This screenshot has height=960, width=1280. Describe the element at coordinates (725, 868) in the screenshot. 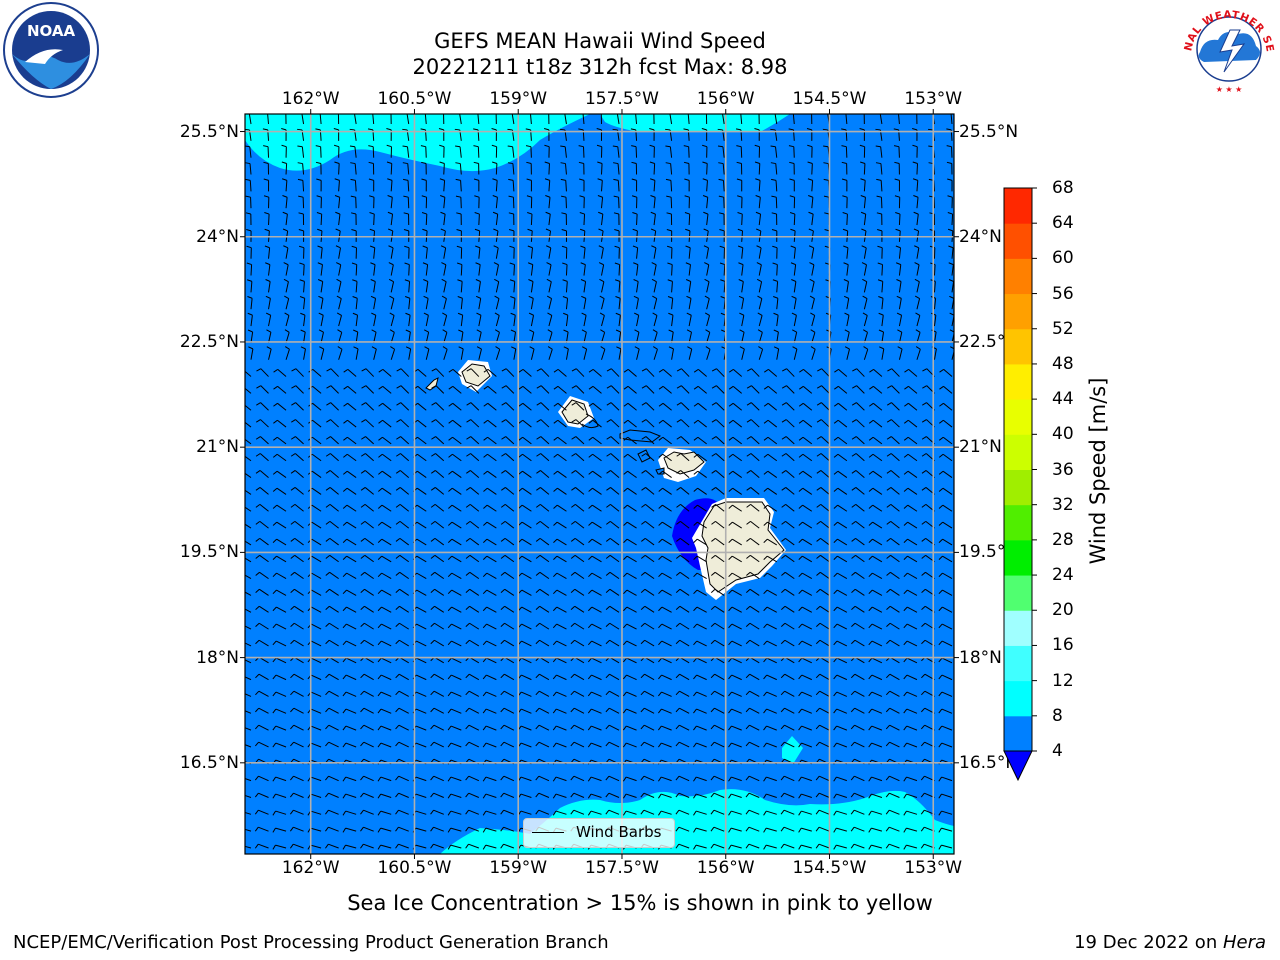

I see `lon-label-bottom: 156°W` at that location.